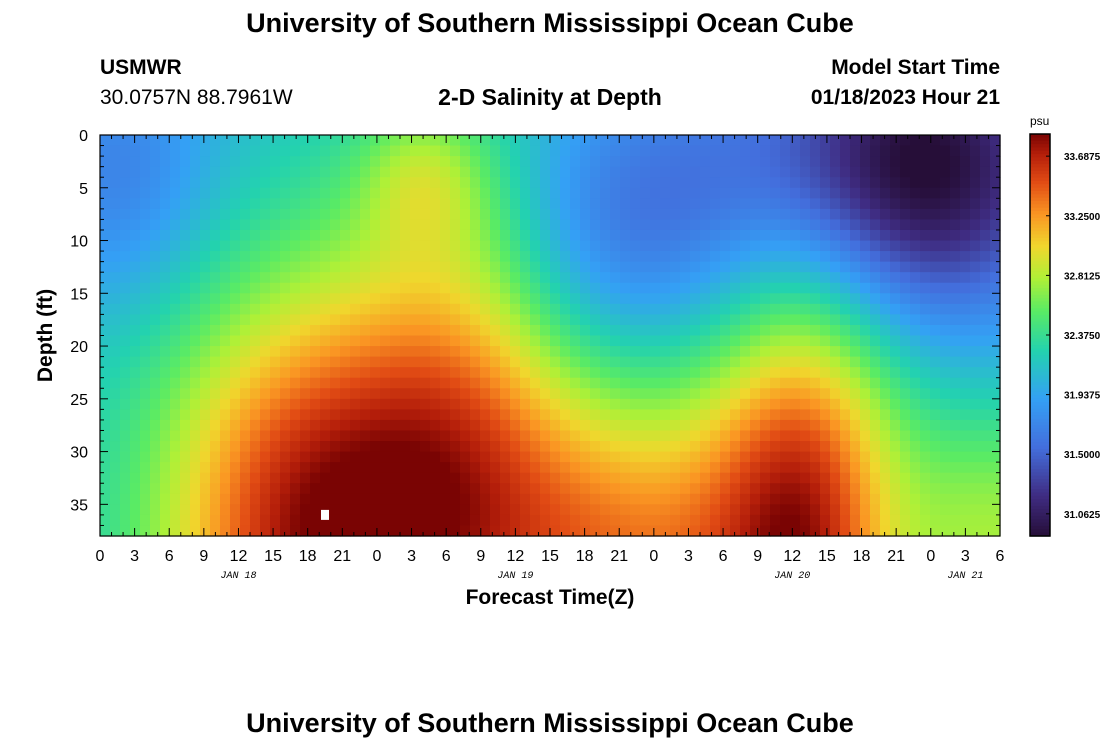  What do you see at coordinates (905, 97) in the screenshot?
I see `model-start-value: 01/18/2023 Hour 21` at bounding box center [905, 97].